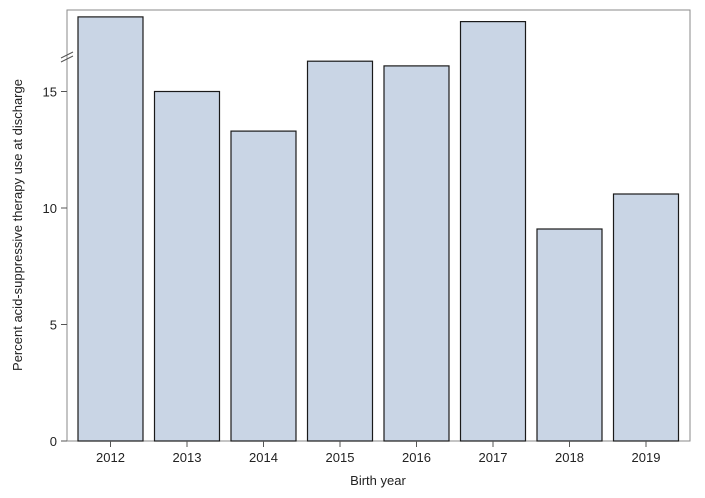  I want to click on bar-2014, so click(263, 286).